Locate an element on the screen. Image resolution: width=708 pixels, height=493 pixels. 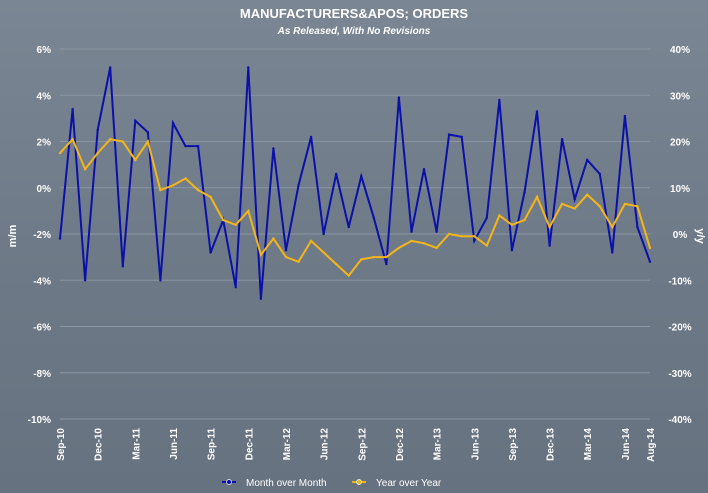
y-tick-label: 2% is located at coordinates (44, 143).